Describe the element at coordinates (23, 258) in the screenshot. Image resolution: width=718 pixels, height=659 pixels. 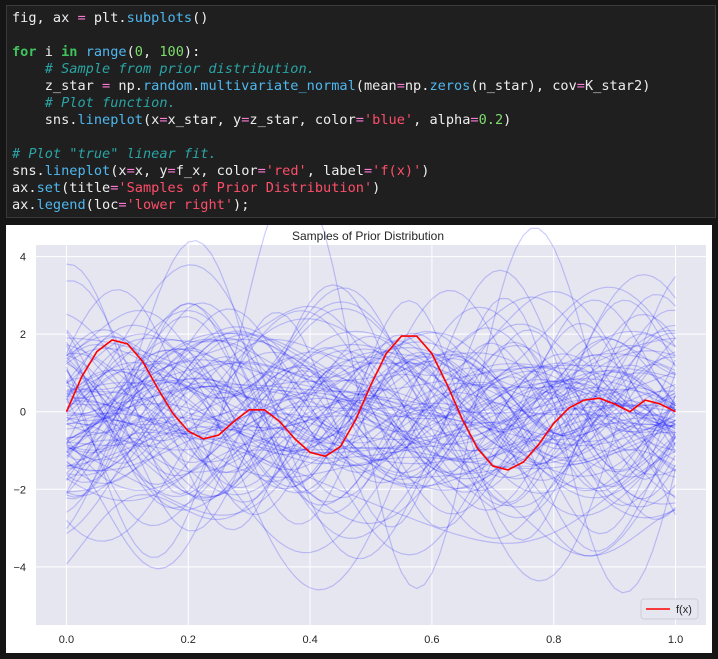
I see `y-tick-label: 4` at that location.